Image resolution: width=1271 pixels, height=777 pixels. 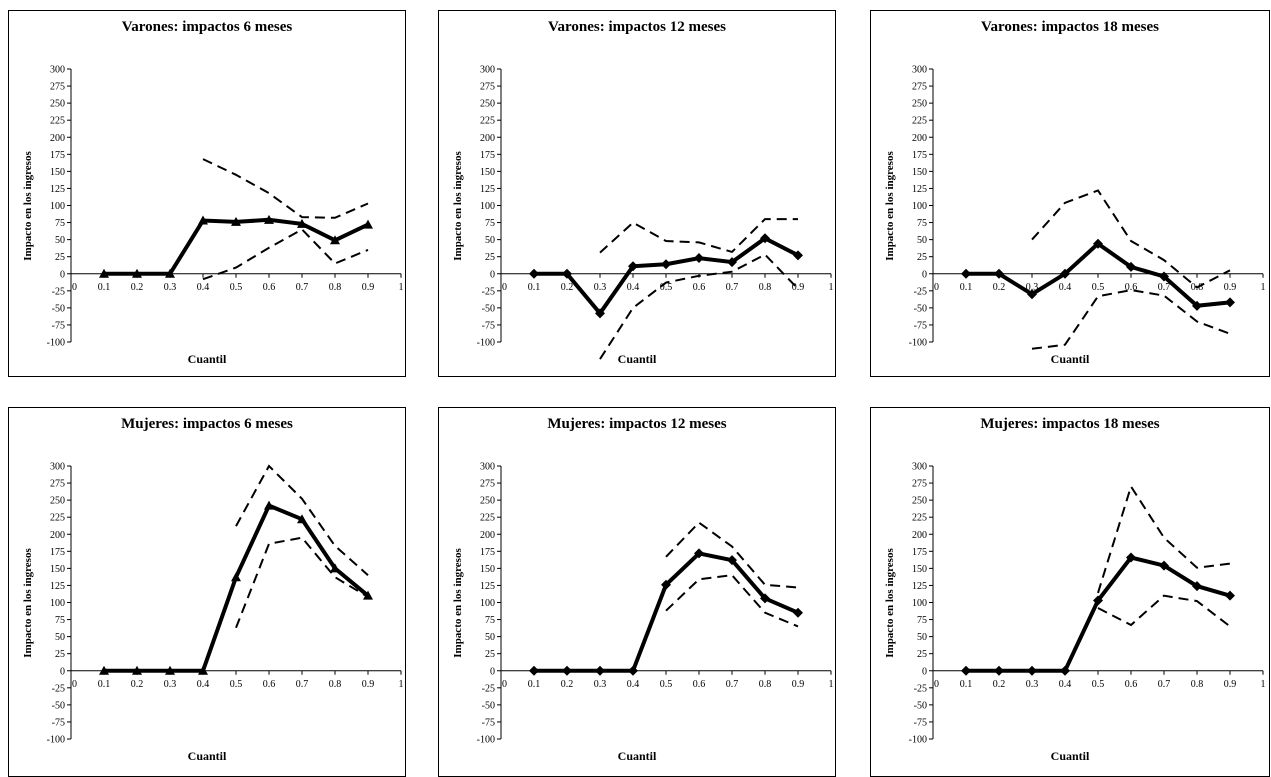 What do you see at coordinates (1070, 424) in the screenshot?
I see `chart-title: Mujeres: impactos 18 meses` at bounding box center [1070, 424].